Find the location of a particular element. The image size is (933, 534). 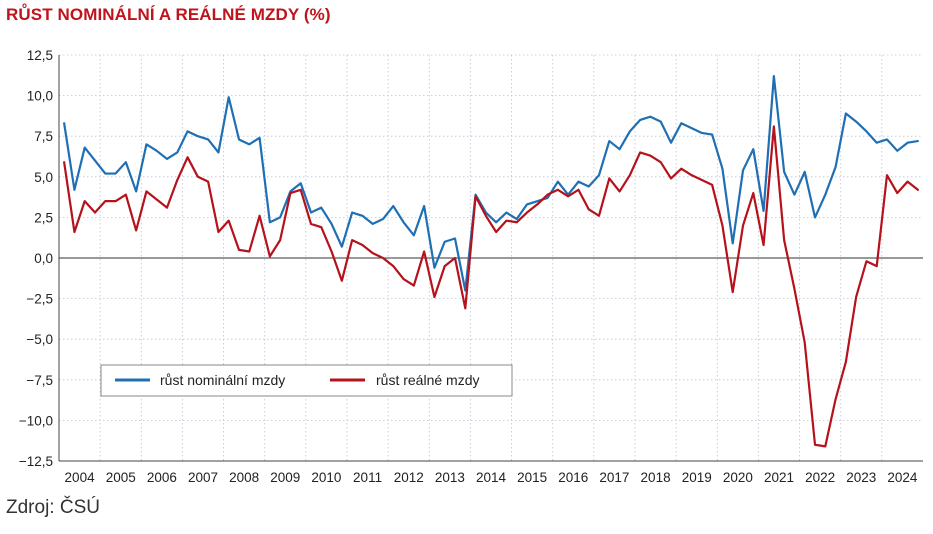

x-tick-label: 2016 is located at coordinates (573, 477).